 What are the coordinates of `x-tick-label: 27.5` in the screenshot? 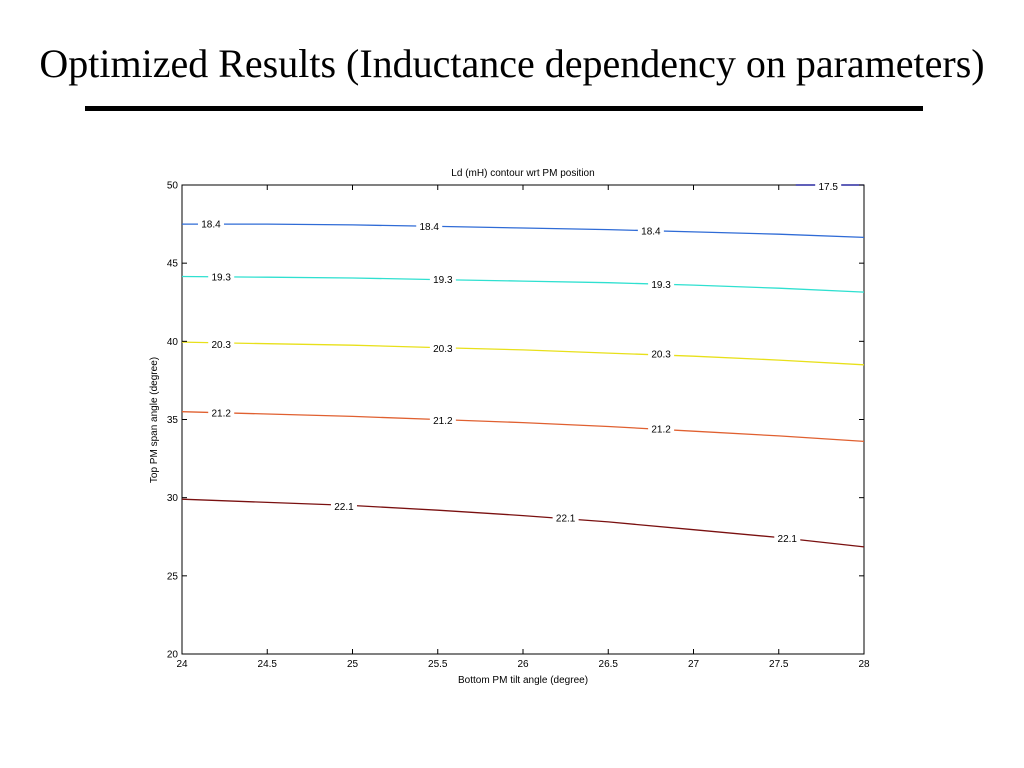 It's located at (779, 664).